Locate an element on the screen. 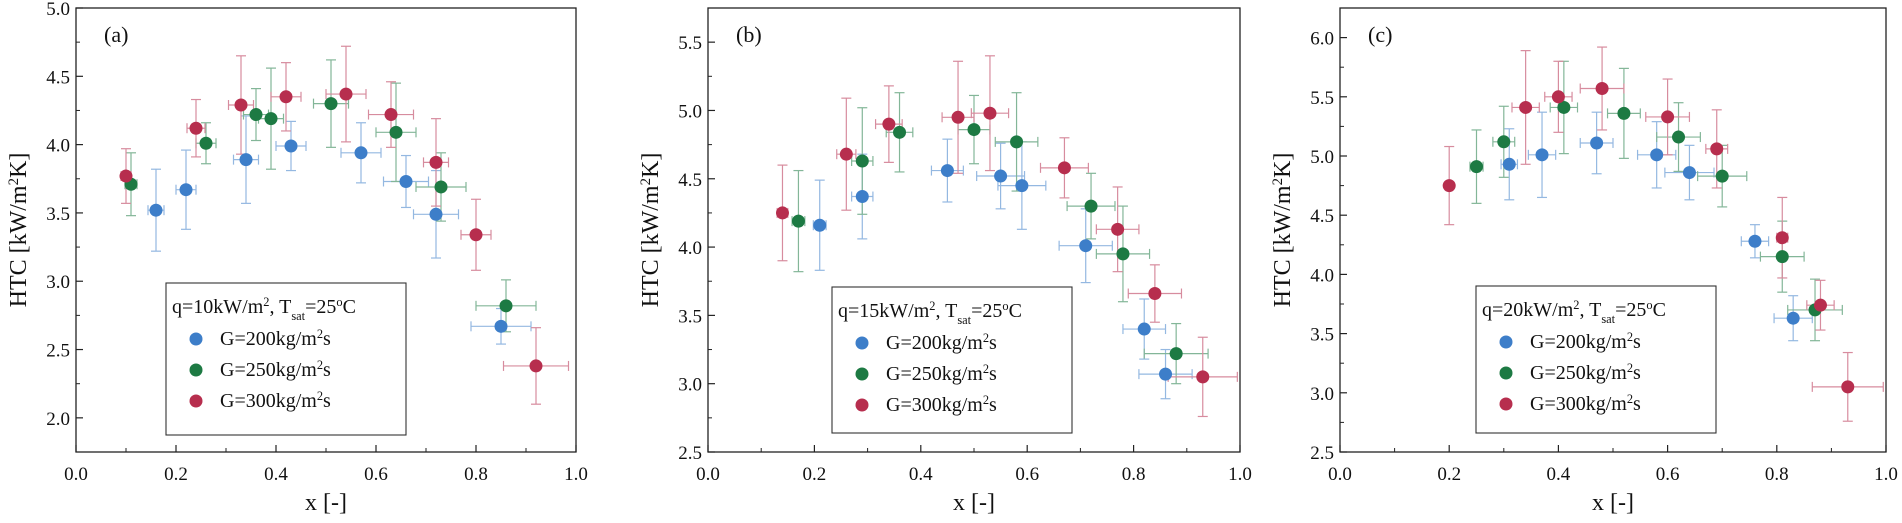  x-tick-label: 0.4 is located at coordinates (276, 474).